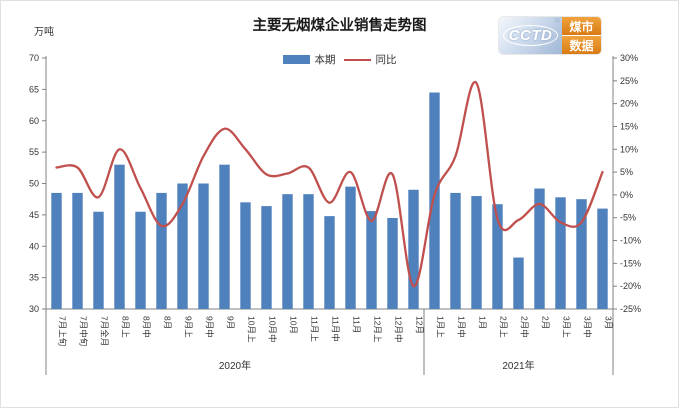 The height and width of the screenshot is (408, 679). Describe the element at coordinates (140, 260) in the screenshot. I see `bar-8月中` at that location.